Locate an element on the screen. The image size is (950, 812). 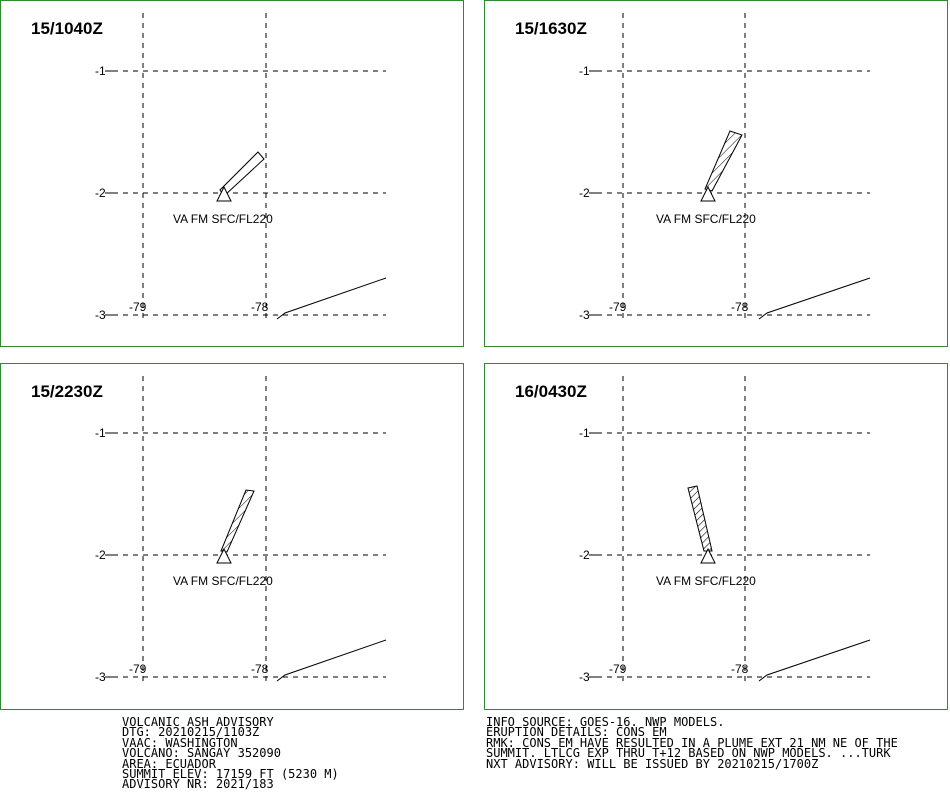
advisory-line: ERUPTION DETAILS: CONS EM is located at coordinates (576, 732).